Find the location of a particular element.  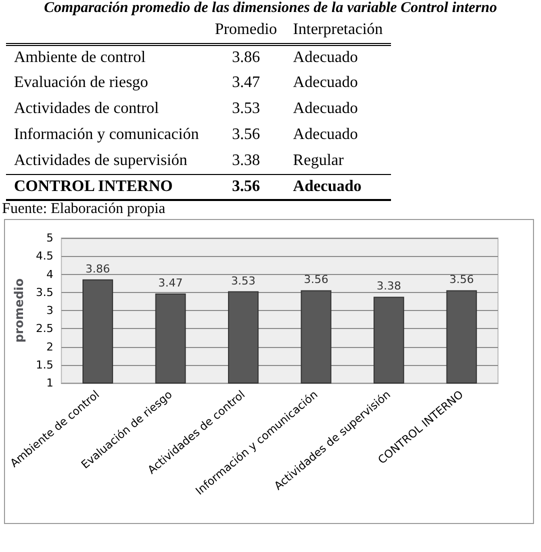

data-label: 3.38 is located at coordinates (389, 286).